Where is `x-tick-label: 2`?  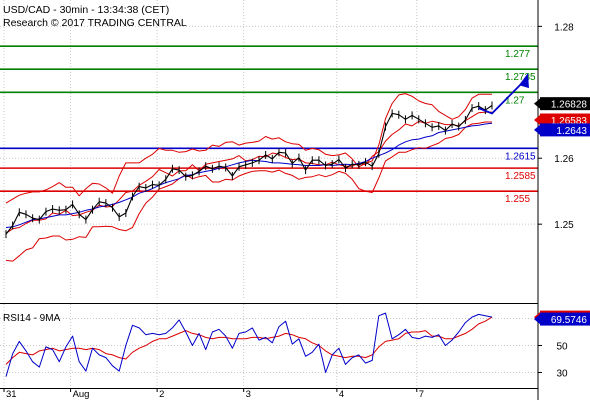 x-tick-label: 2 is located at coordinates (161, 394).